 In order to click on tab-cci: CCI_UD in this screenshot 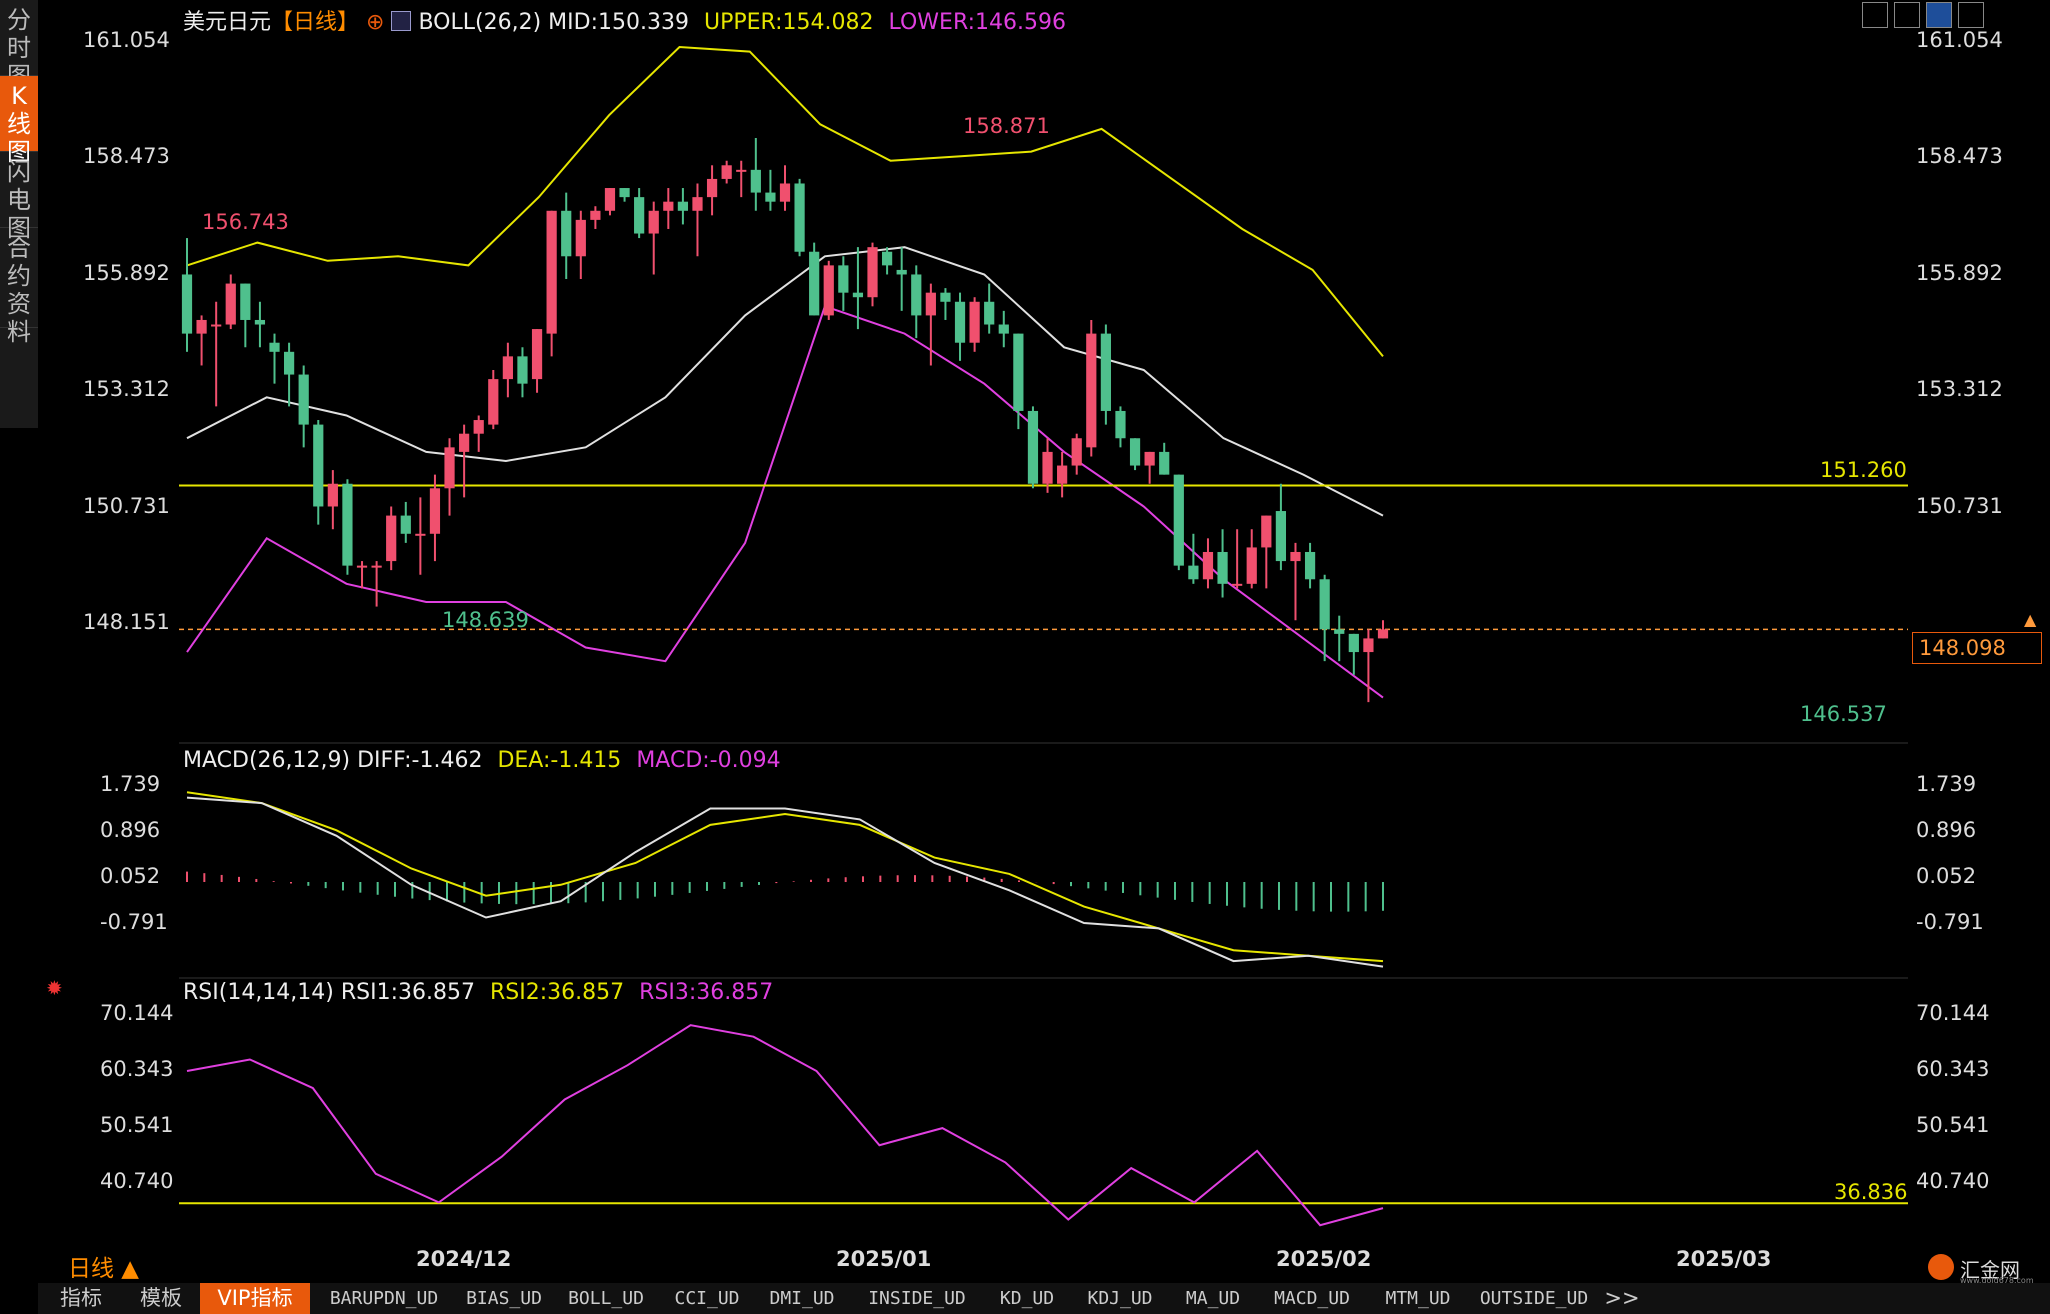, I will do `click(707, 1298)`.